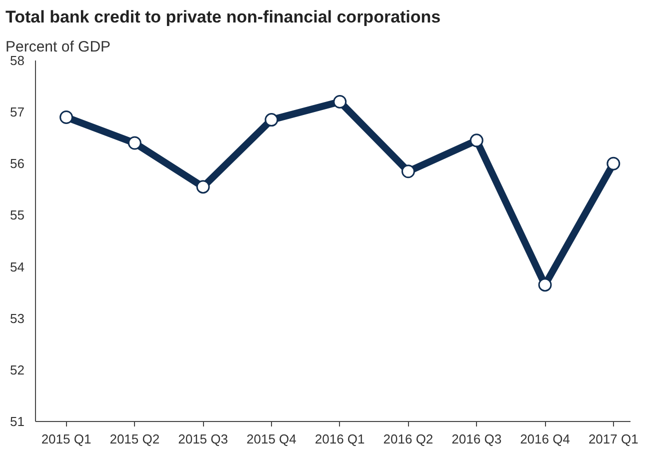  I want to click on x-tick-label: 2016 Q4, so click(545, 439).